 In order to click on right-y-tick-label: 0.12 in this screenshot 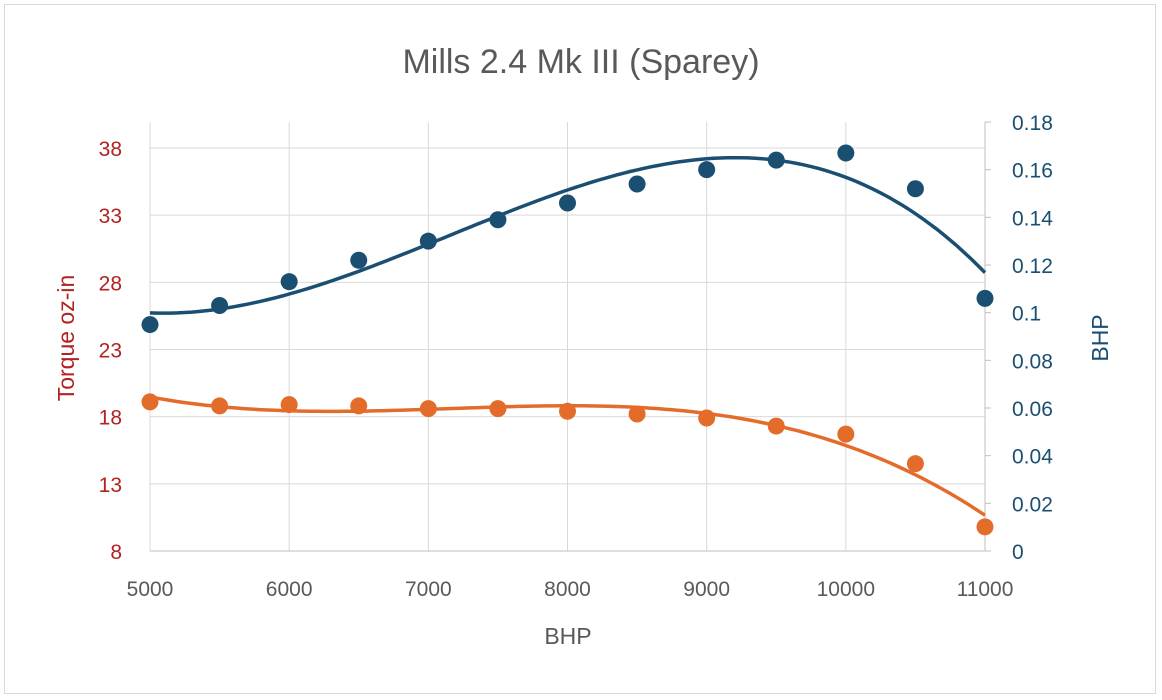, I will do `click(1032, 266)`.